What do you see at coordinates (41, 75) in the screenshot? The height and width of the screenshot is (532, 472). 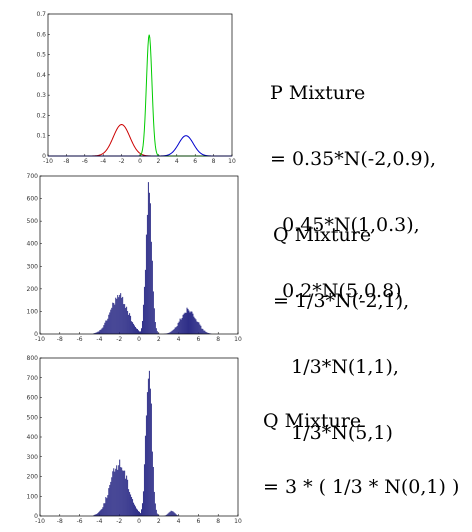 I see `y-tick-label: 0.4` at bounding box center [41, 75].